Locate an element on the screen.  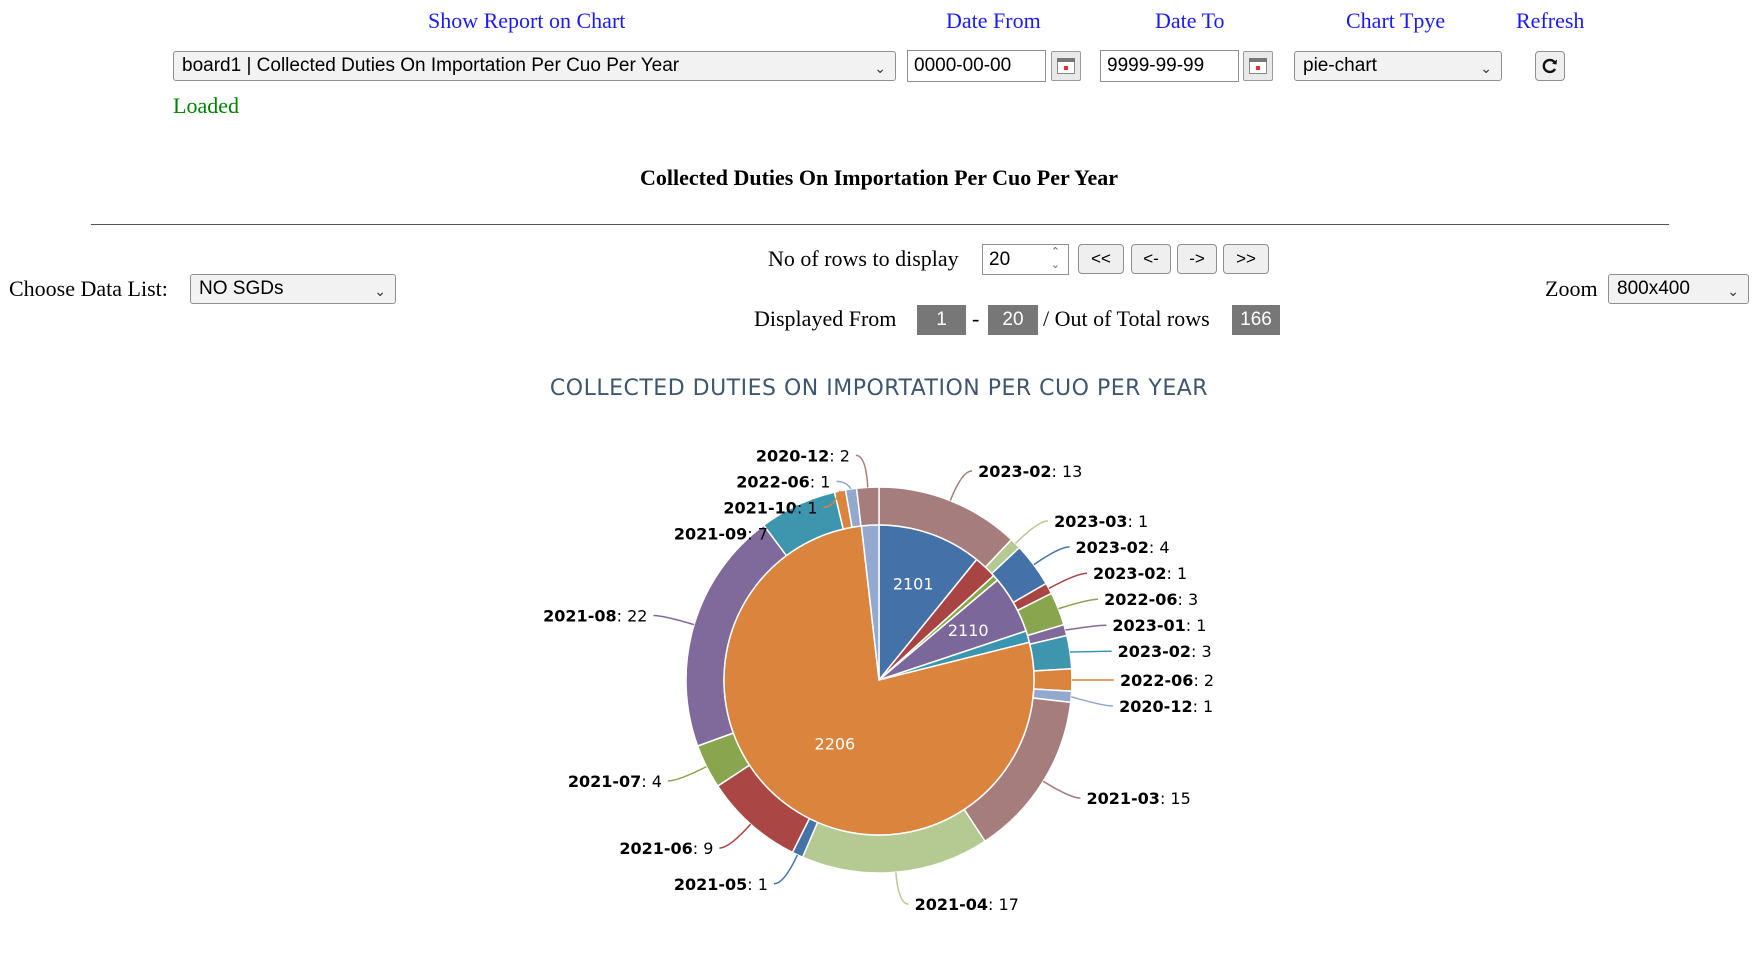
date-from-input: 0000-00-00 is located at coordinates (976, 66).